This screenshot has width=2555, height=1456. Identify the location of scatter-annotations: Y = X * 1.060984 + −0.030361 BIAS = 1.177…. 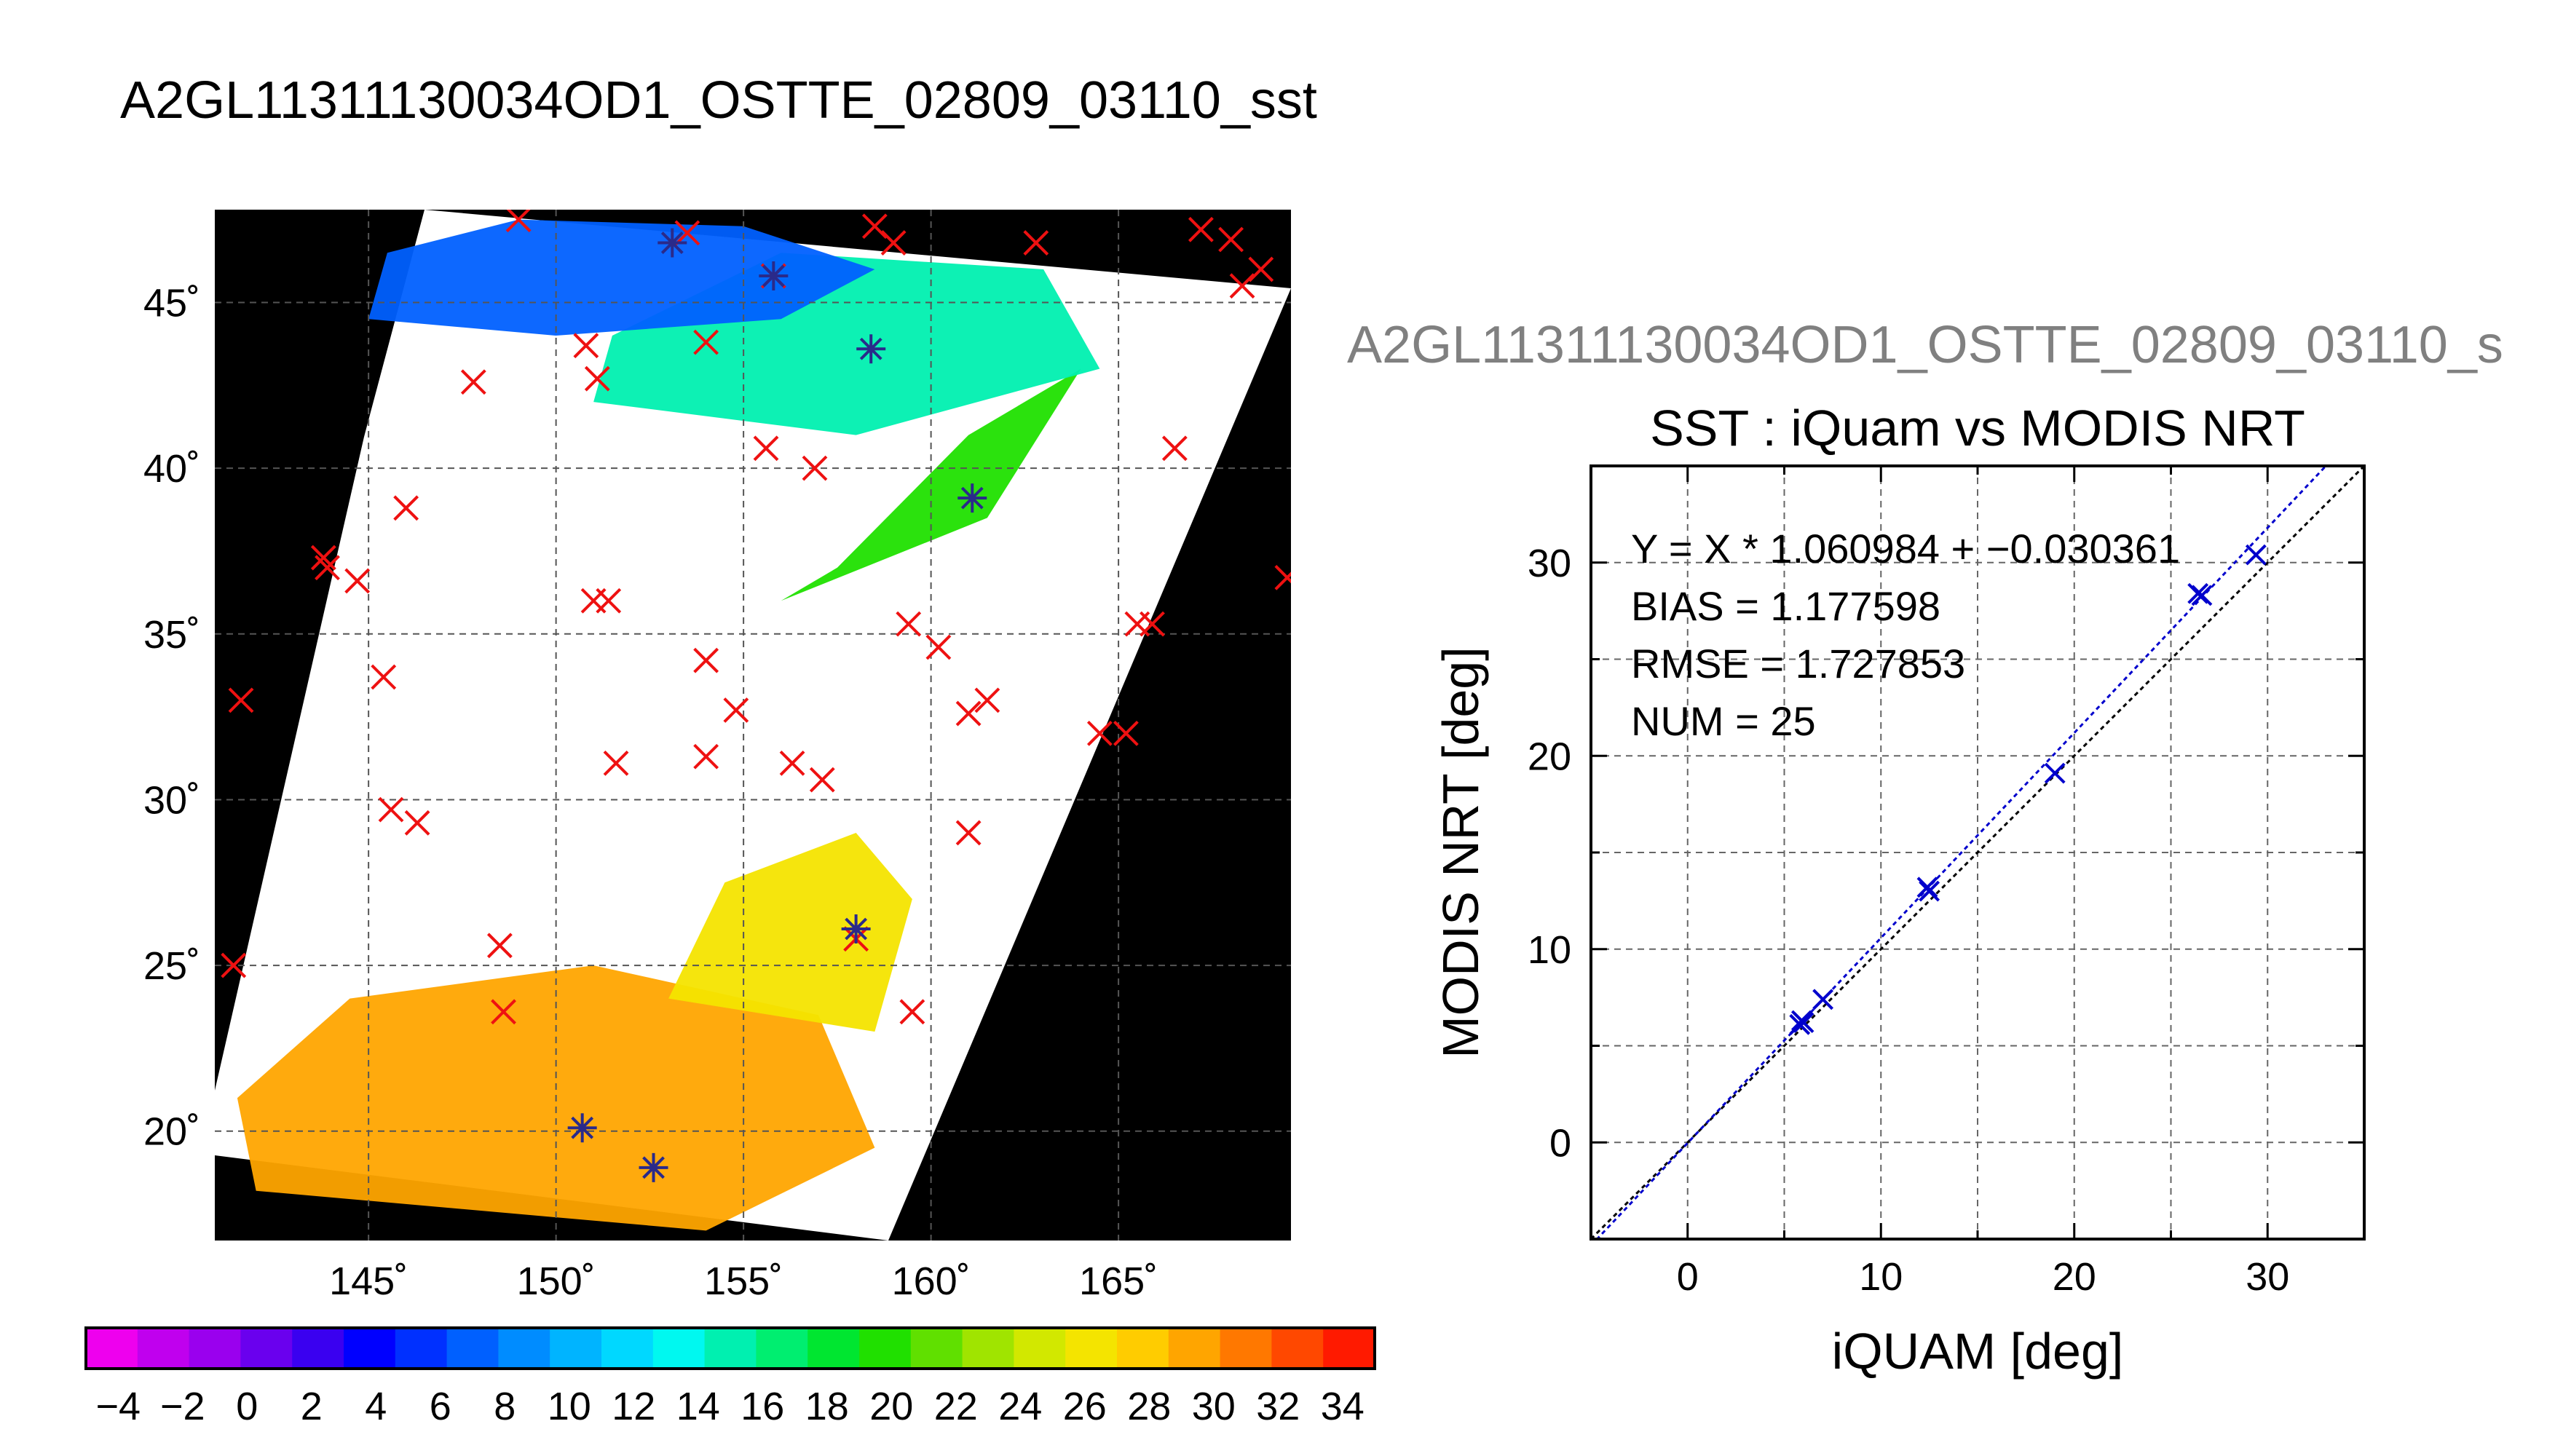
(1905, 635).